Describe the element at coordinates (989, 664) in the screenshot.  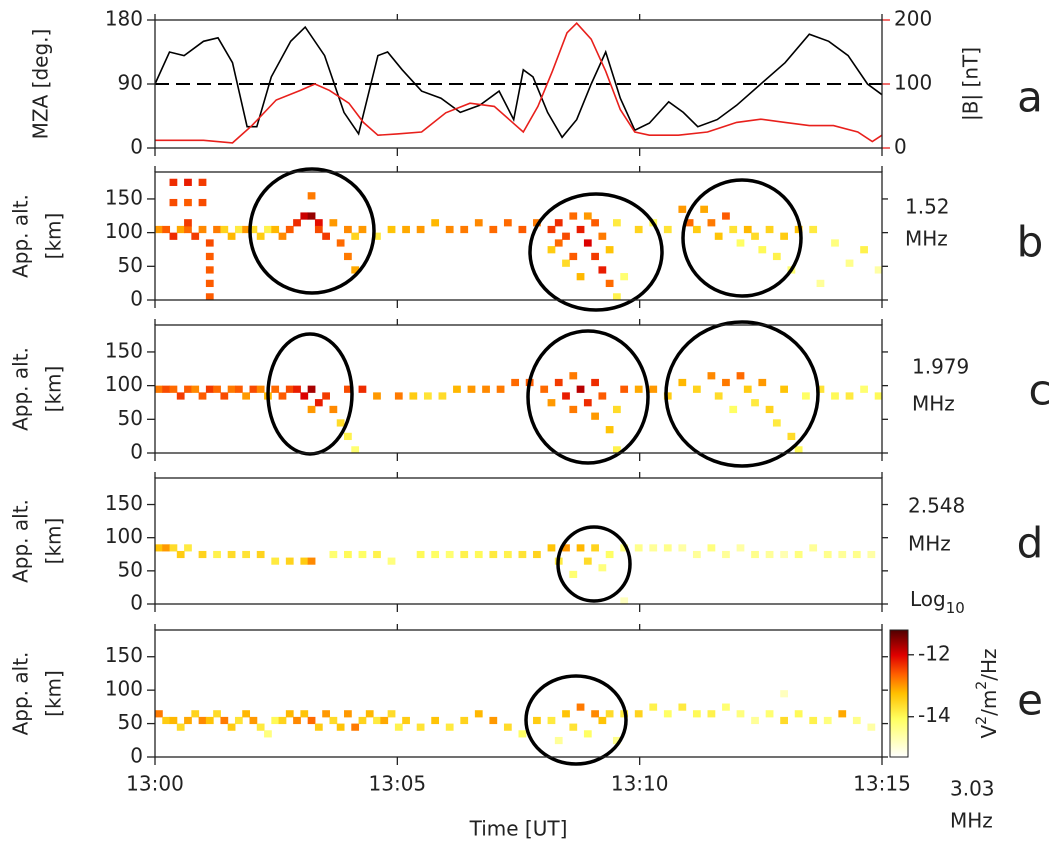
I see `colorbar-label-part: /Hz` at that location.